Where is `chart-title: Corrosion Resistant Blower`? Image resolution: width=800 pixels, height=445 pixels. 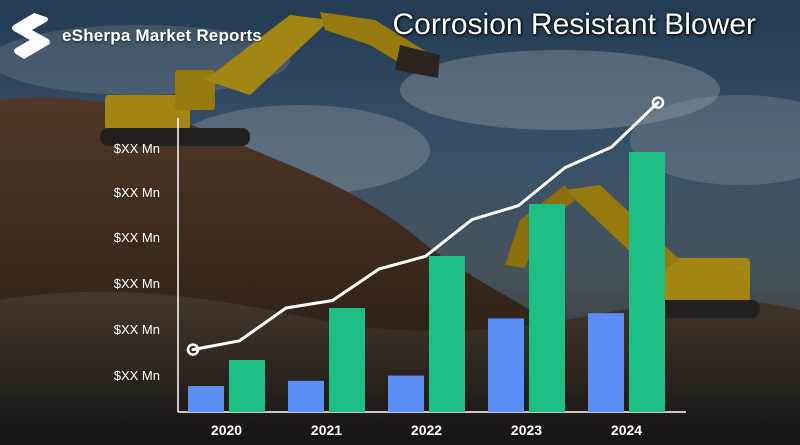
chart-title: Corrosion Resistant Blower is located at coordinates (574, 24).